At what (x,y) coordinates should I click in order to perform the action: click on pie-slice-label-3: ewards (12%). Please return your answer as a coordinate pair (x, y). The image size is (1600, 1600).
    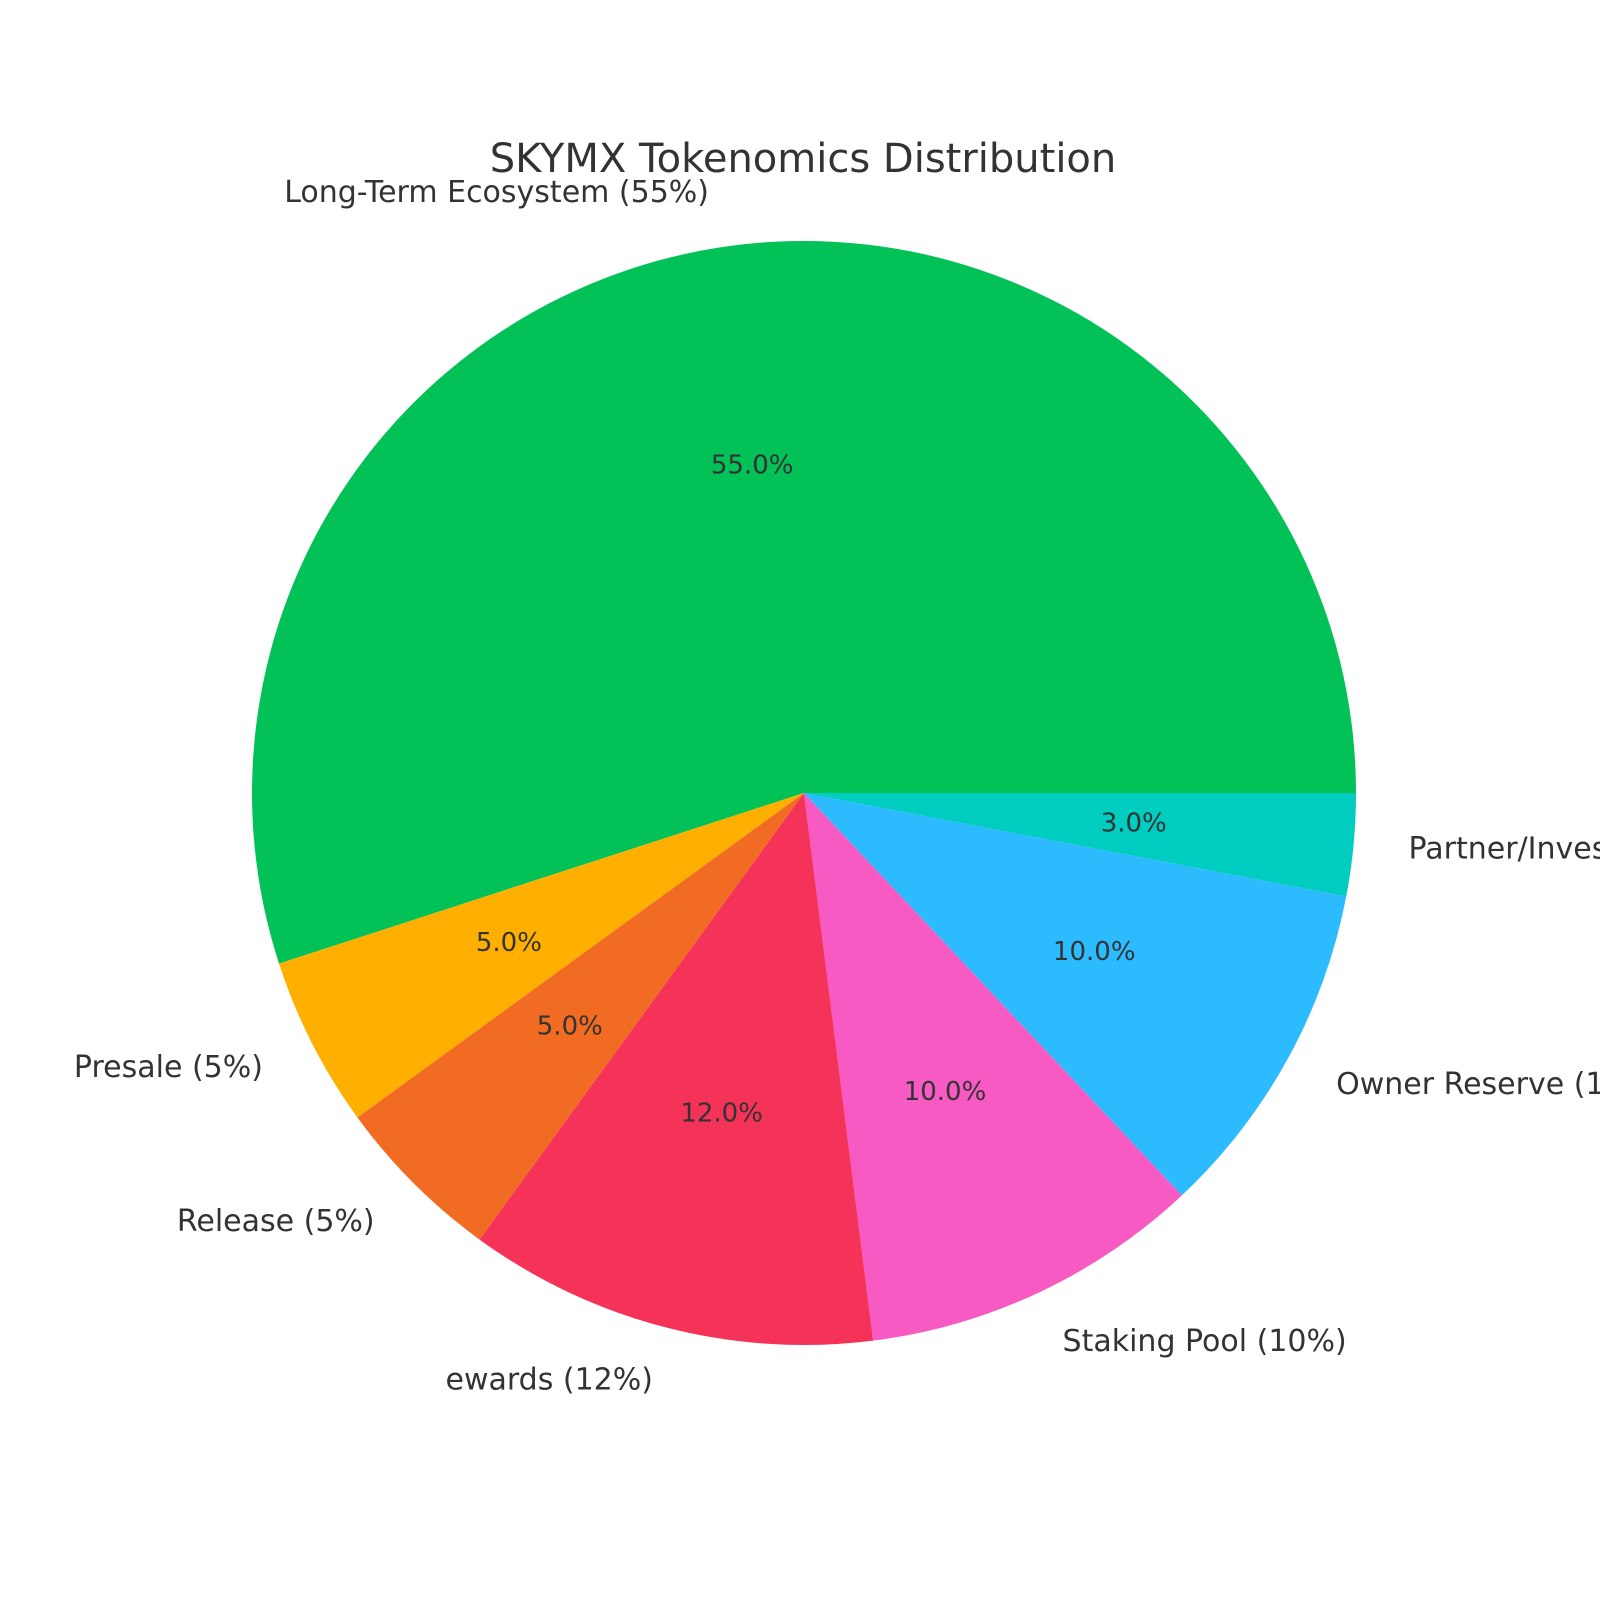
    Looking at the image, I should click on (549, 1380).